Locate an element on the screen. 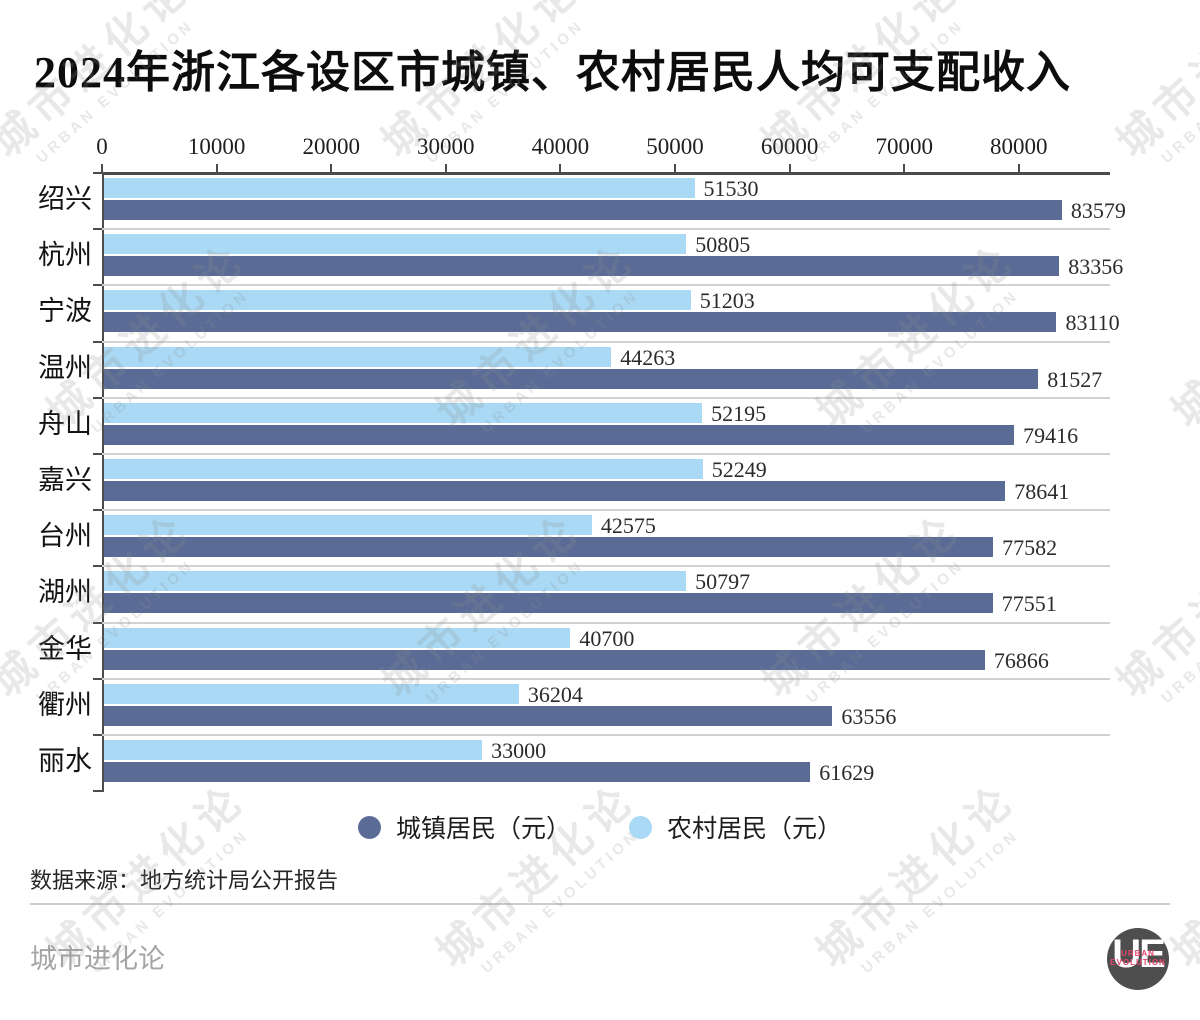 The height and width of the screenshot is (1020, 1200). x-axis-line is located at coordinates (606, 173).